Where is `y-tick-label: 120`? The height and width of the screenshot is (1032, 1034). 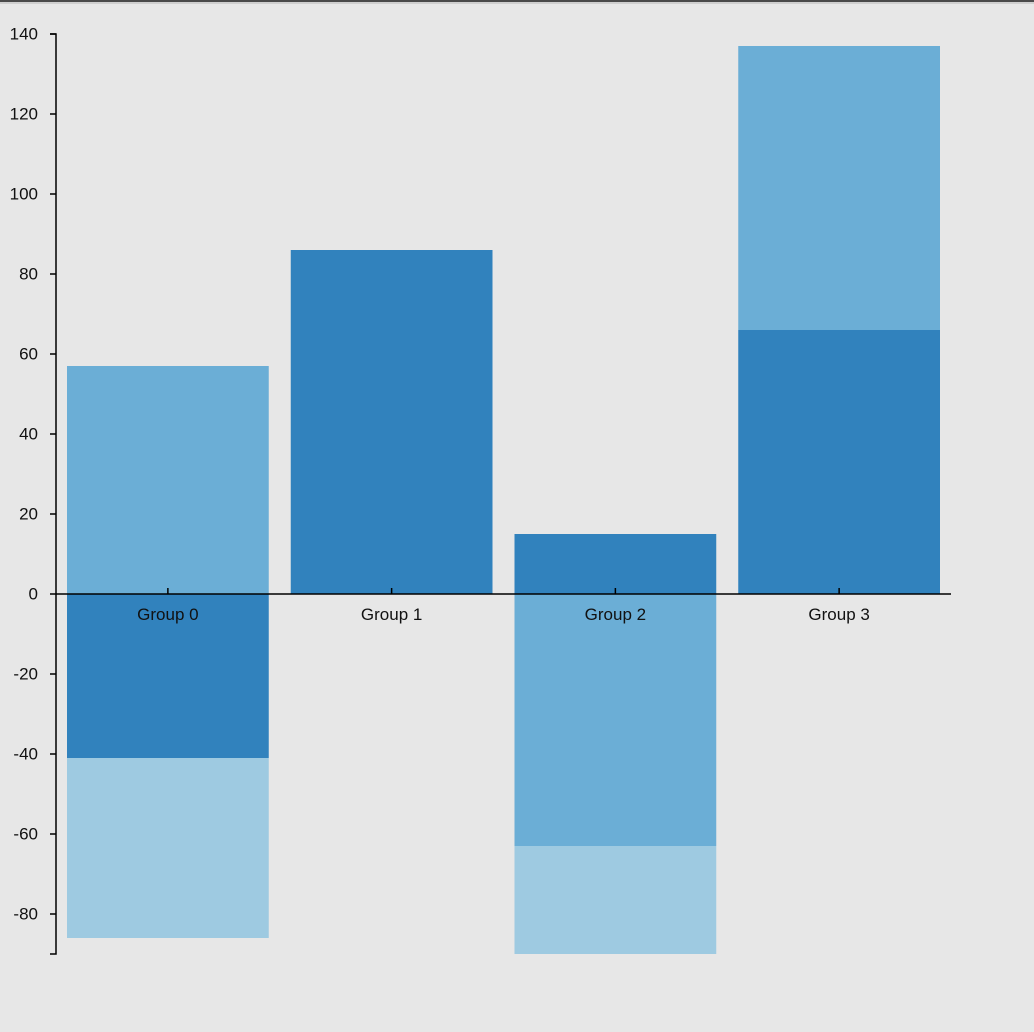 y-tick-label: 120 is located at coordinates (24, 114).